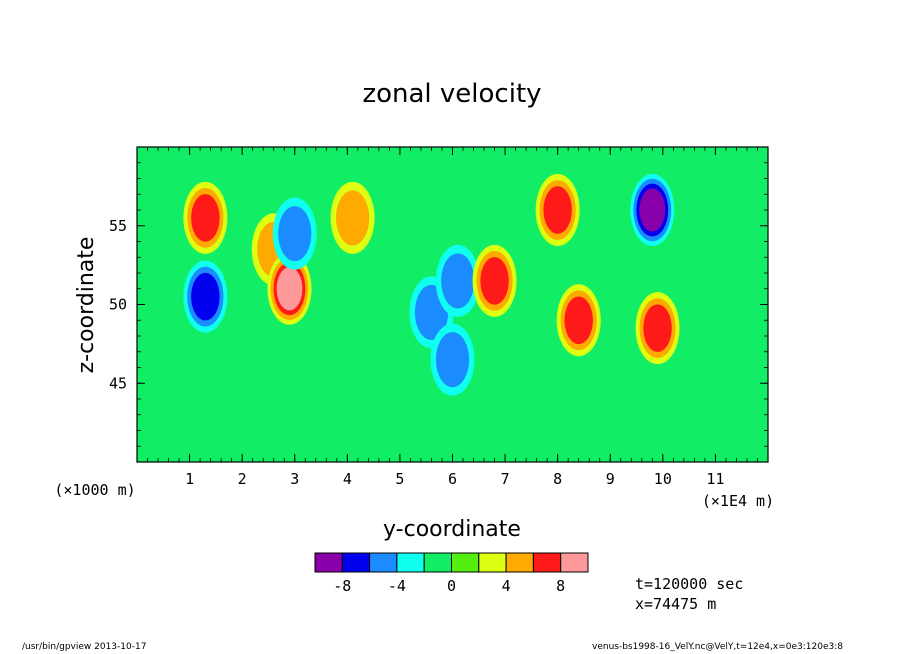  I want to click on x-tick-label: 2, so click(242, 479).